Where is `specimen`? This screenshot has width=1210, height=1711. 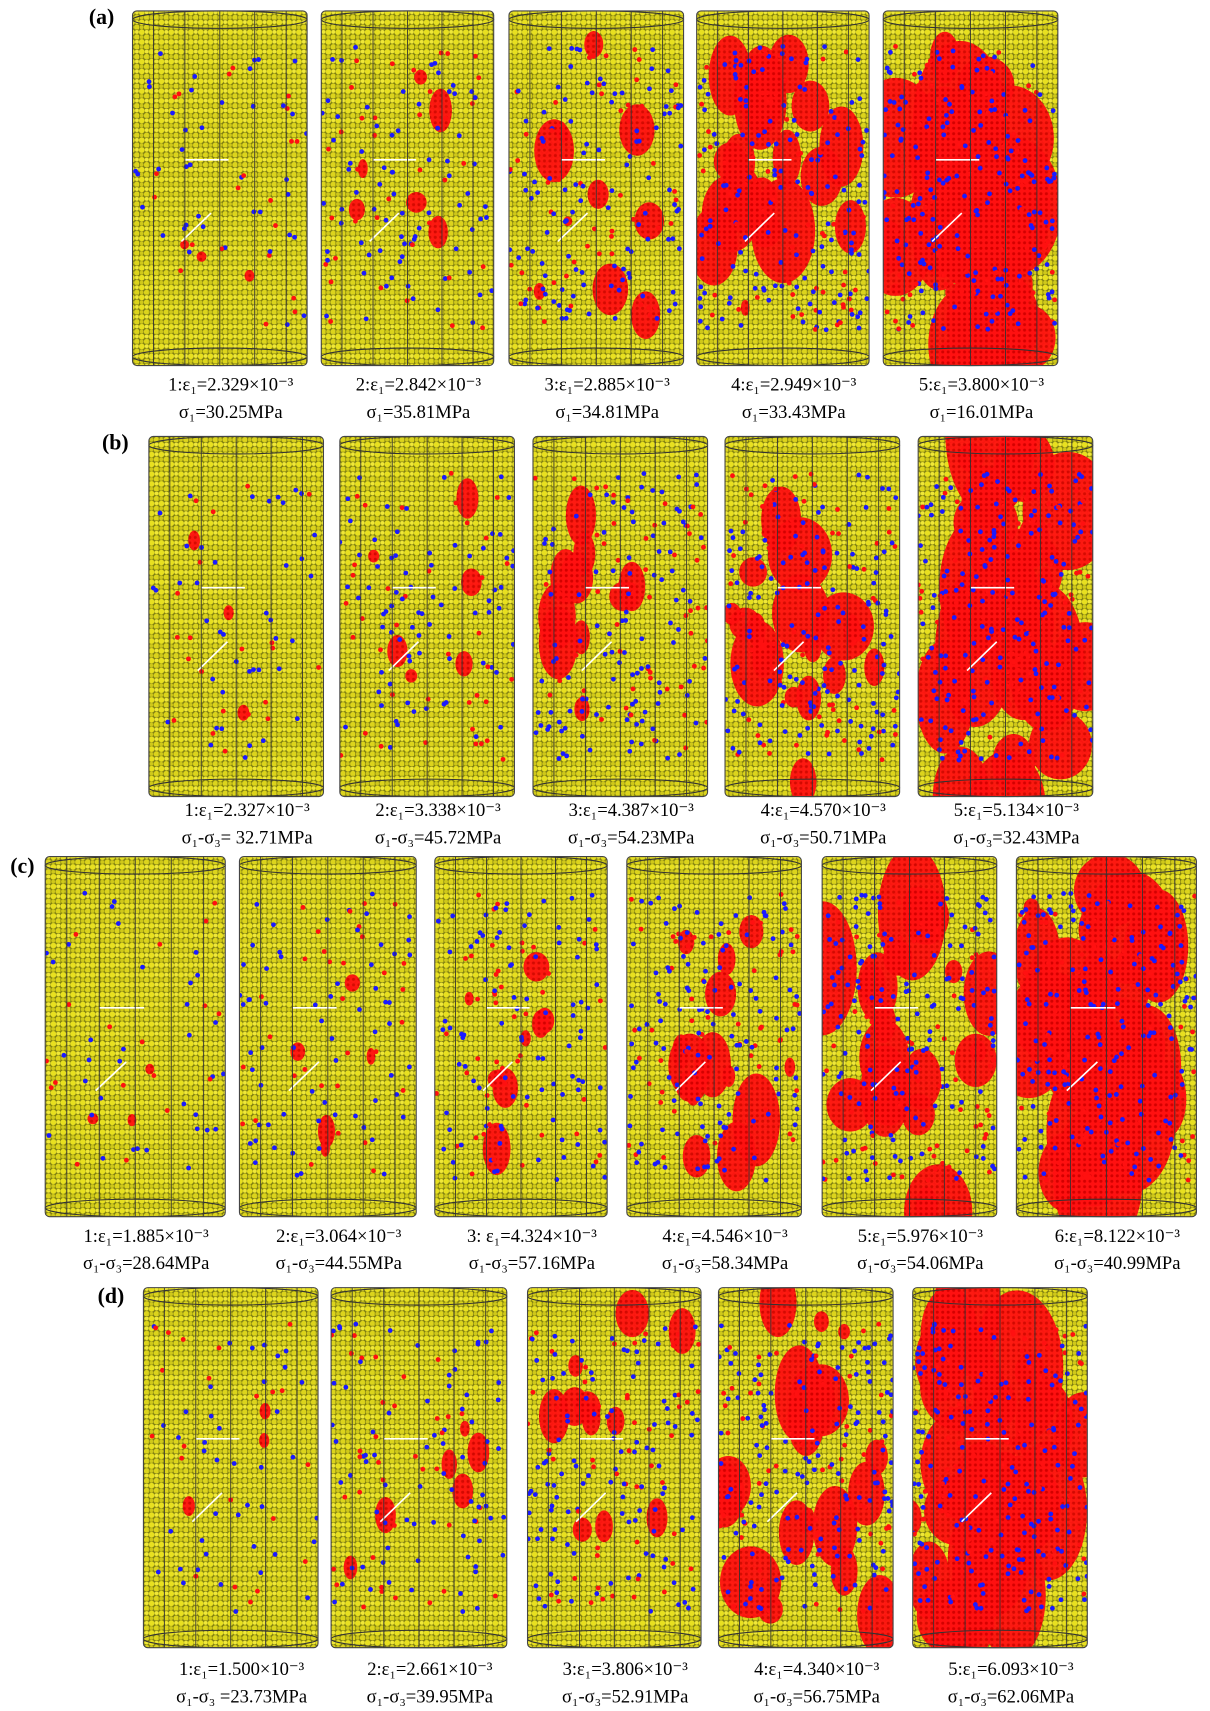
specimen is located at coordinates (714, 1037).